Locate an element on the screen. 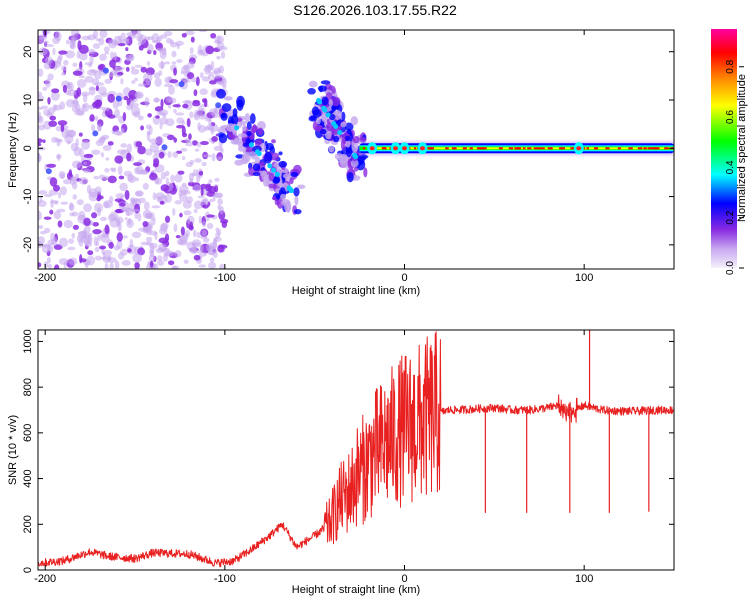 The height and width of the screenshot is (600, 750). bottom-y-tick-label: 0 is located at coordinates (28, 570).